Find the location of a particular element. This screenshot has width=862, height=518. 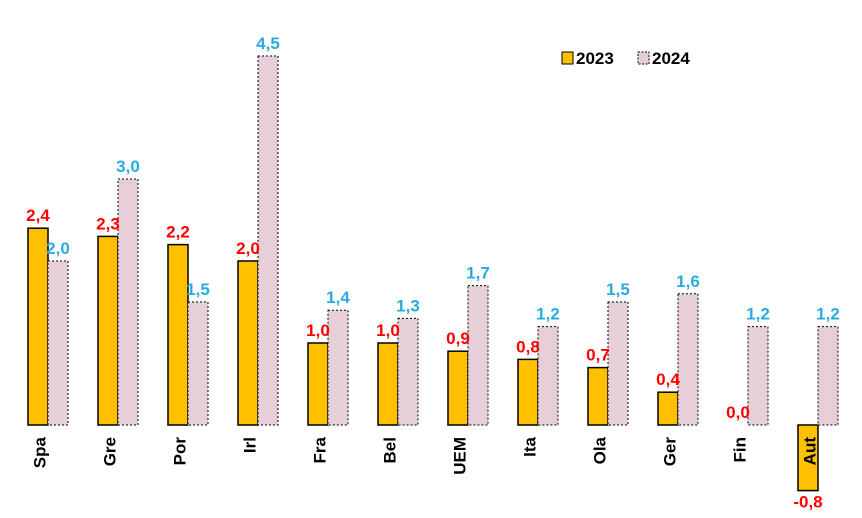

category-label-Bel: Bel is located at coordinates (389, 450).